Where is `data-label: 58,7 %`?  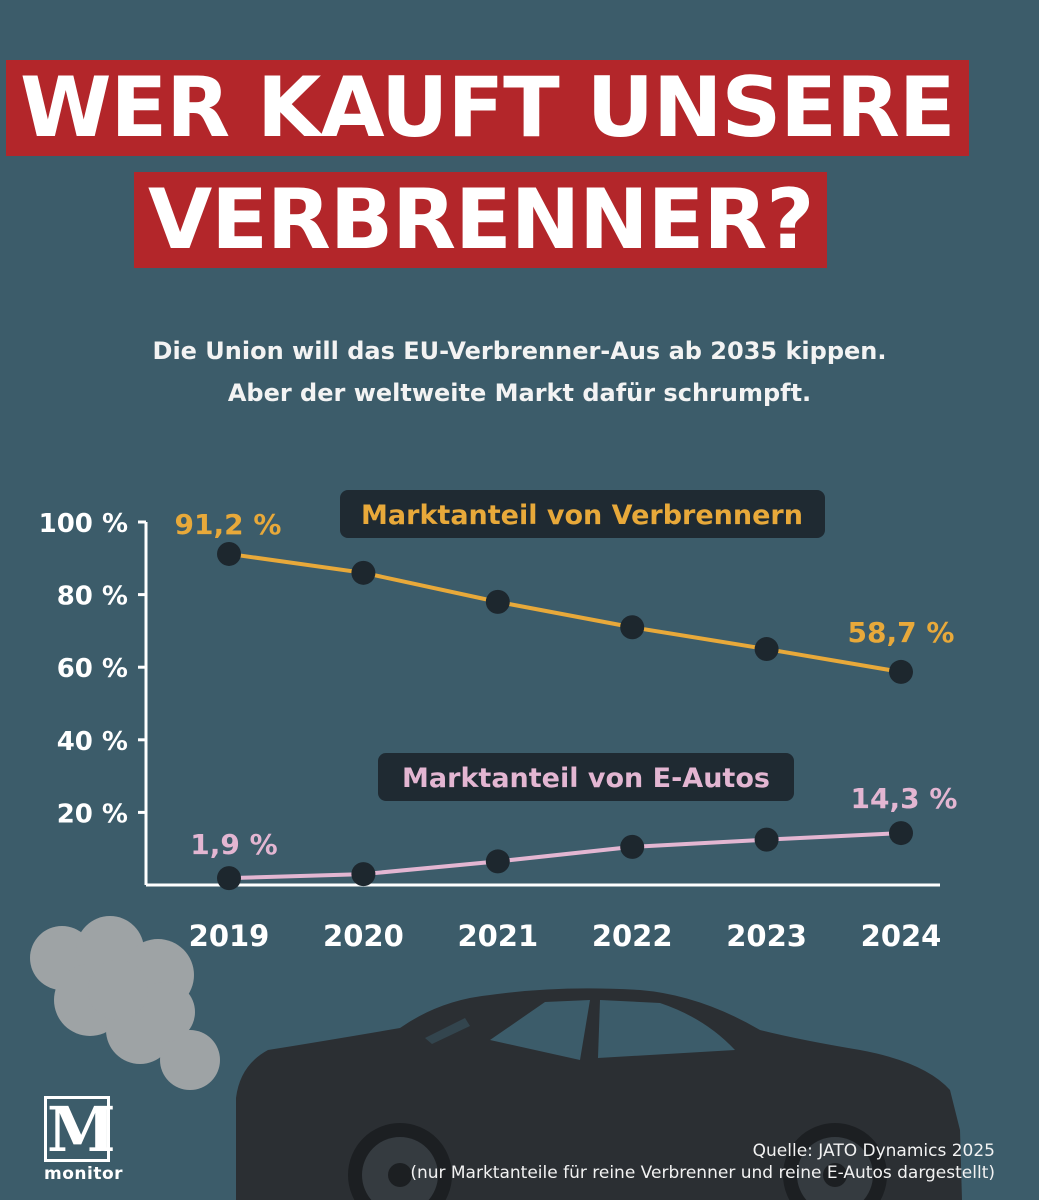 data-label: 58,7 % is located at coordinates (901, 632).